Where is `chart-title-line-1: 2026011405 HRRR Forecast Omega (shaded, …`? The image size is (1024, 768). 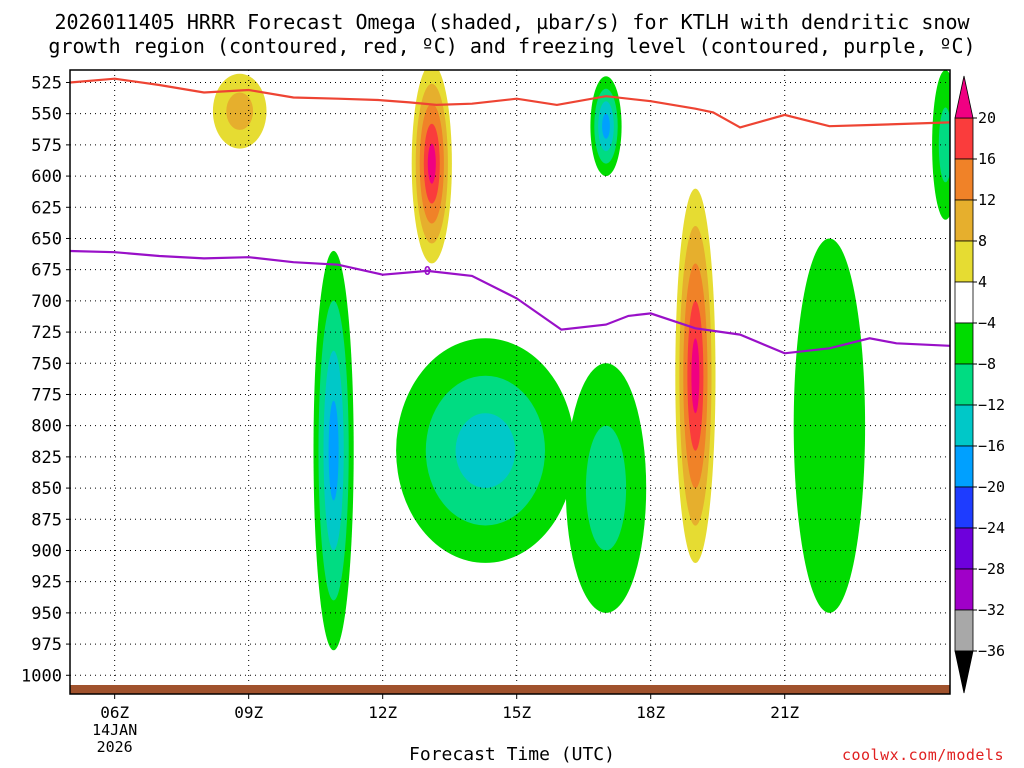 chart-title-line-1: 2026011405 HRRR Forecast Omega (shaded, … is located at coordinates (512, 22).